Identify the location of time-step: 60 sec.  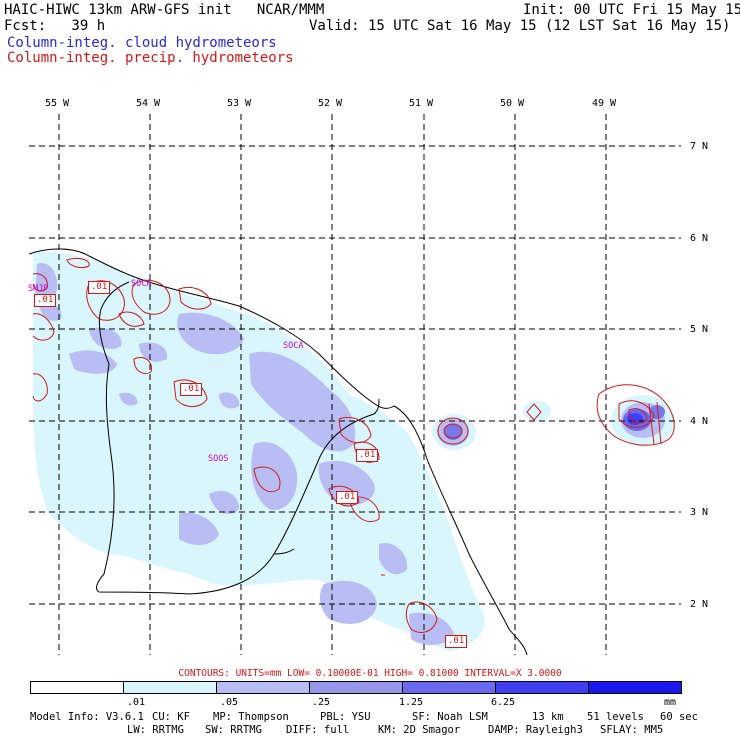
(679, 717).